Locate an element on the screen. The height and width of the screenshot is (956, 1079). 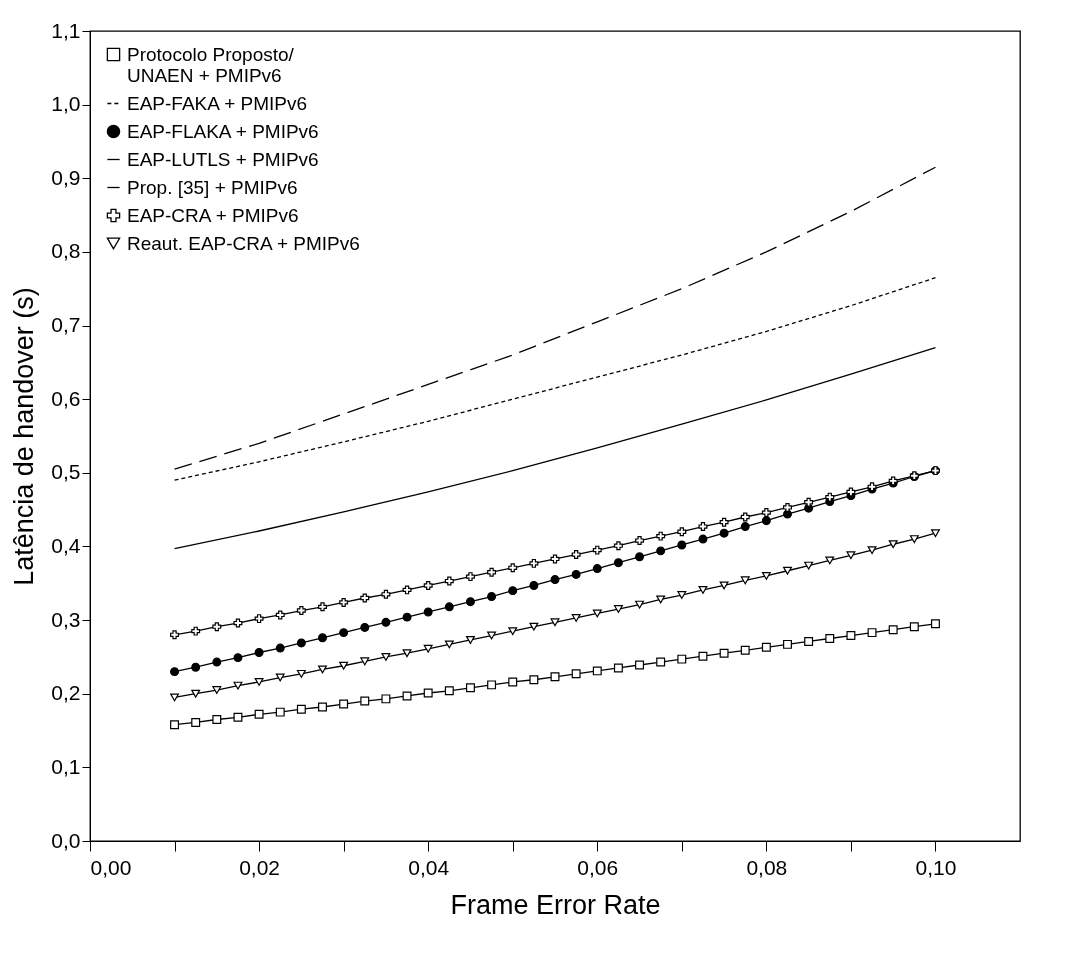
legend-label: EAP-CRA + PMIPv6 is located at coordinates (213, 215).